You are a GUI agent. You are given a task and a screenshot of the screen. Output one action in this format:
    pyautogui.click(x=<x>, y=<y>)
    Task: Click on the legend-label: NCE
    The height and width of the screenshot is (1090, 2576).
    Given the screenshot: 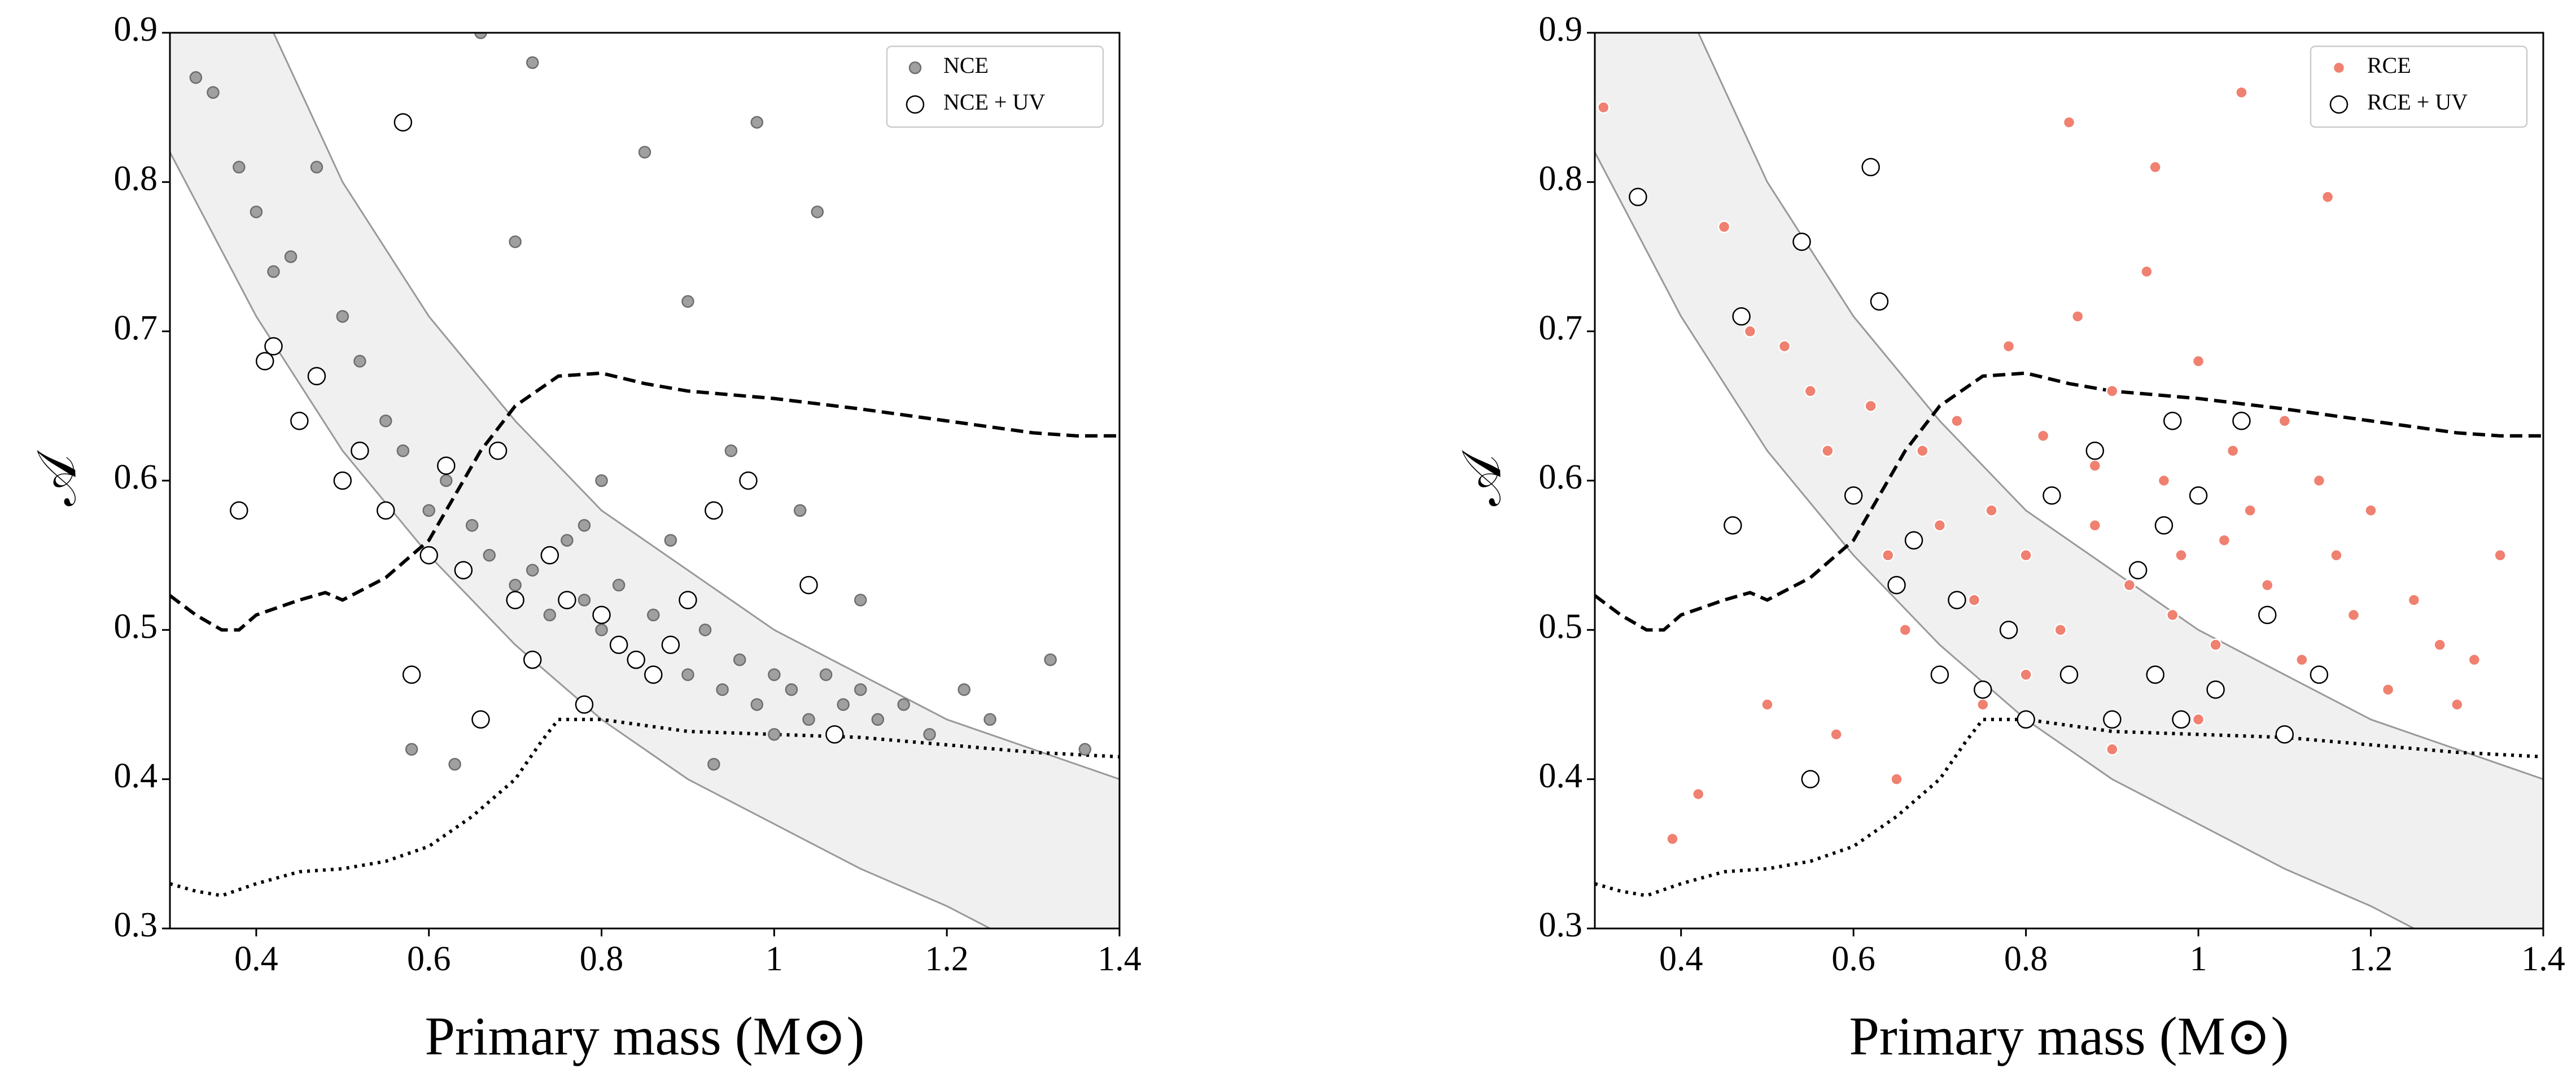 What is the action you would take?
    pyautogui.click(x=966, y=65)
    